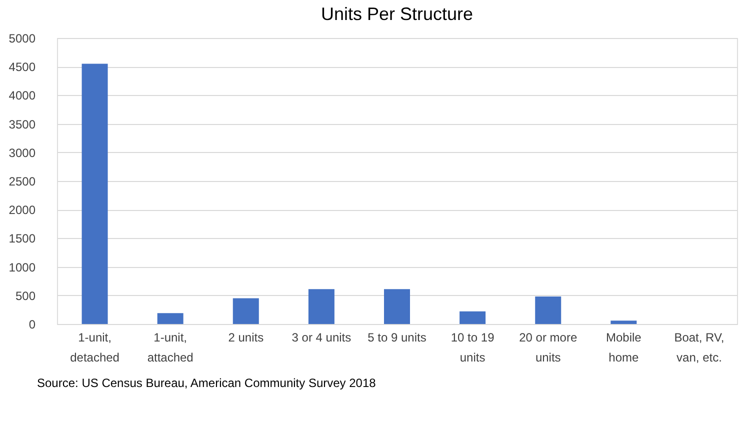 The height and width of the screenshot is (442, 753). I want to click on y-tick-label: 1000, so click(22, 267).